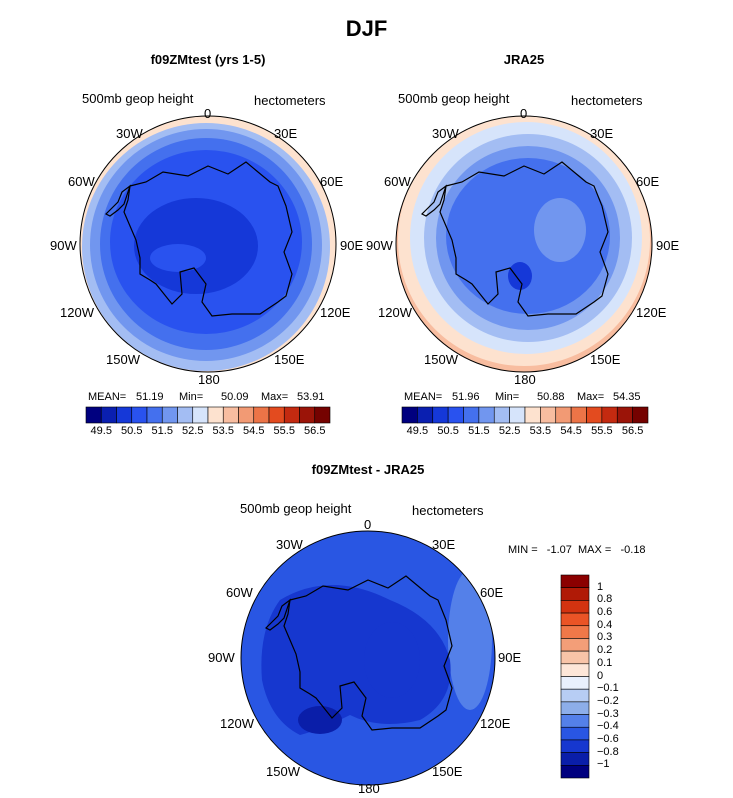  Describe the element at coordinates (492, 592) in the screenshot. I see `lon-label-c-60e: 60E` at that location.